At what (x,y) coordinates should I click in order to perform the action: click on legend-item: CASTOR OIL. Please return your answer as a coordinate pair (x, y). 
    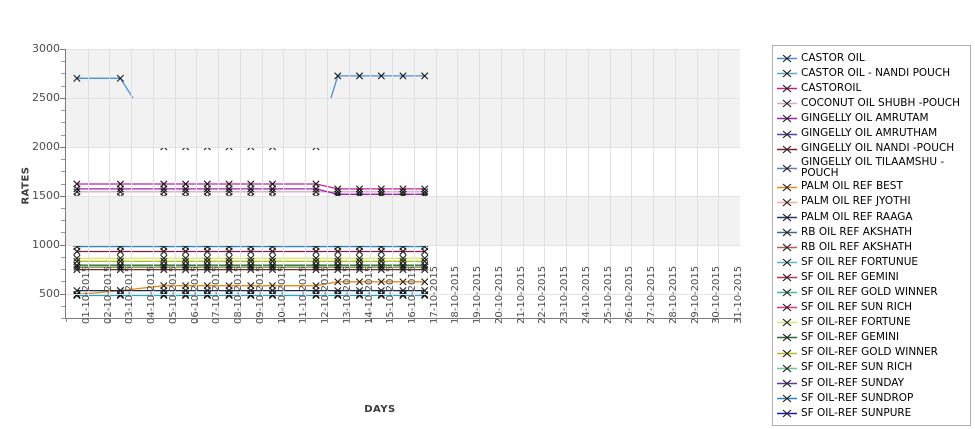
    Looking at the image, I should click on (872, 58).